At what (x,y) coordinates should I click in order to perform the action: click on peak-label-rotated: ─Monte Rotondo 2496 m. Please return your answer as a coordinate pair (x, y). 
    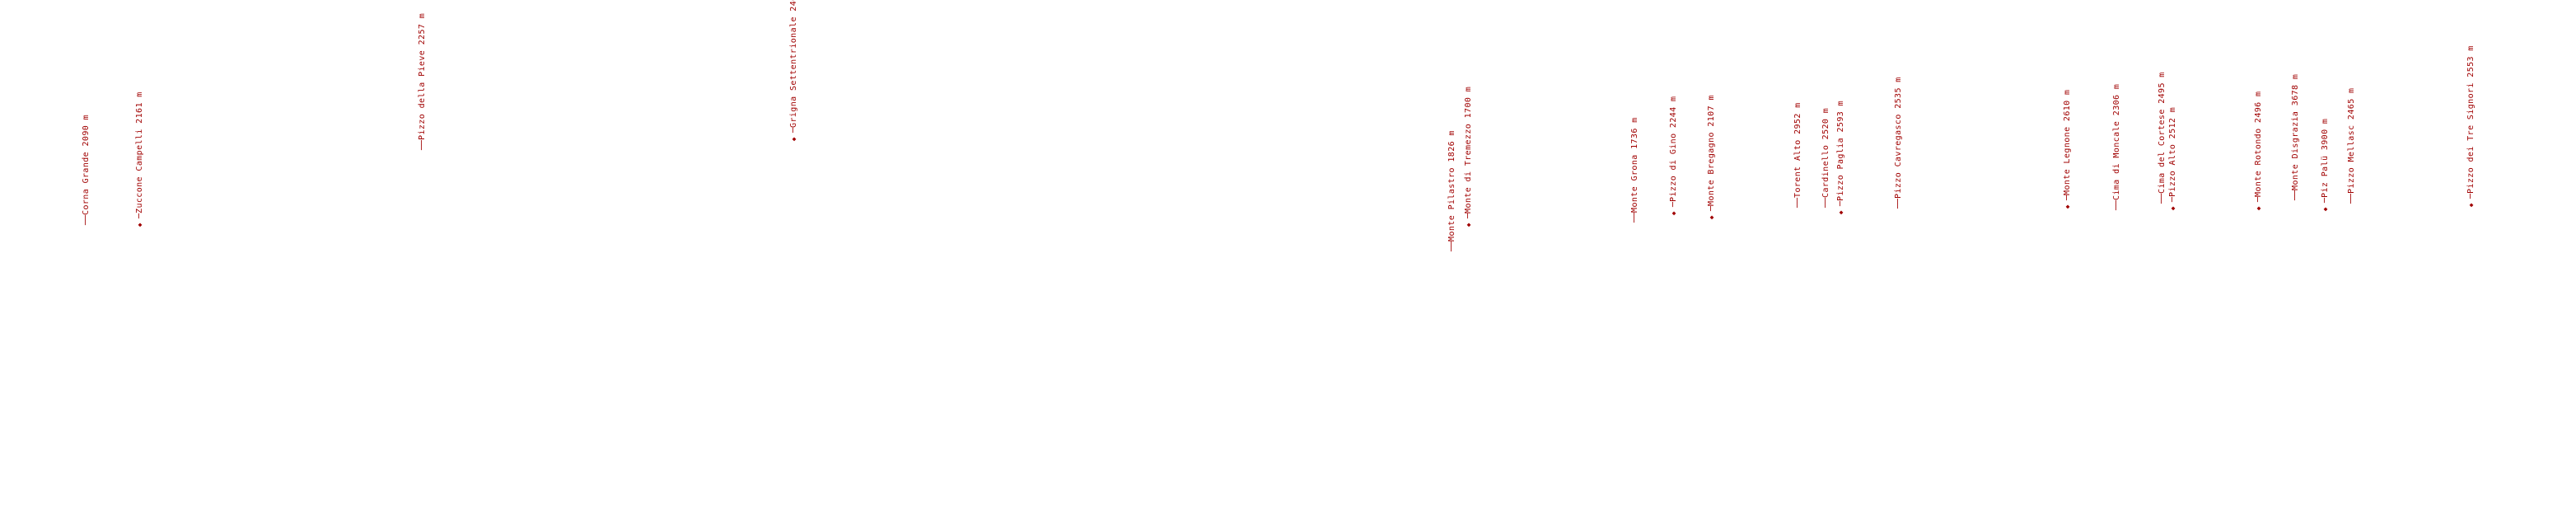
    Looking at the image, I should click on (2258, 146).